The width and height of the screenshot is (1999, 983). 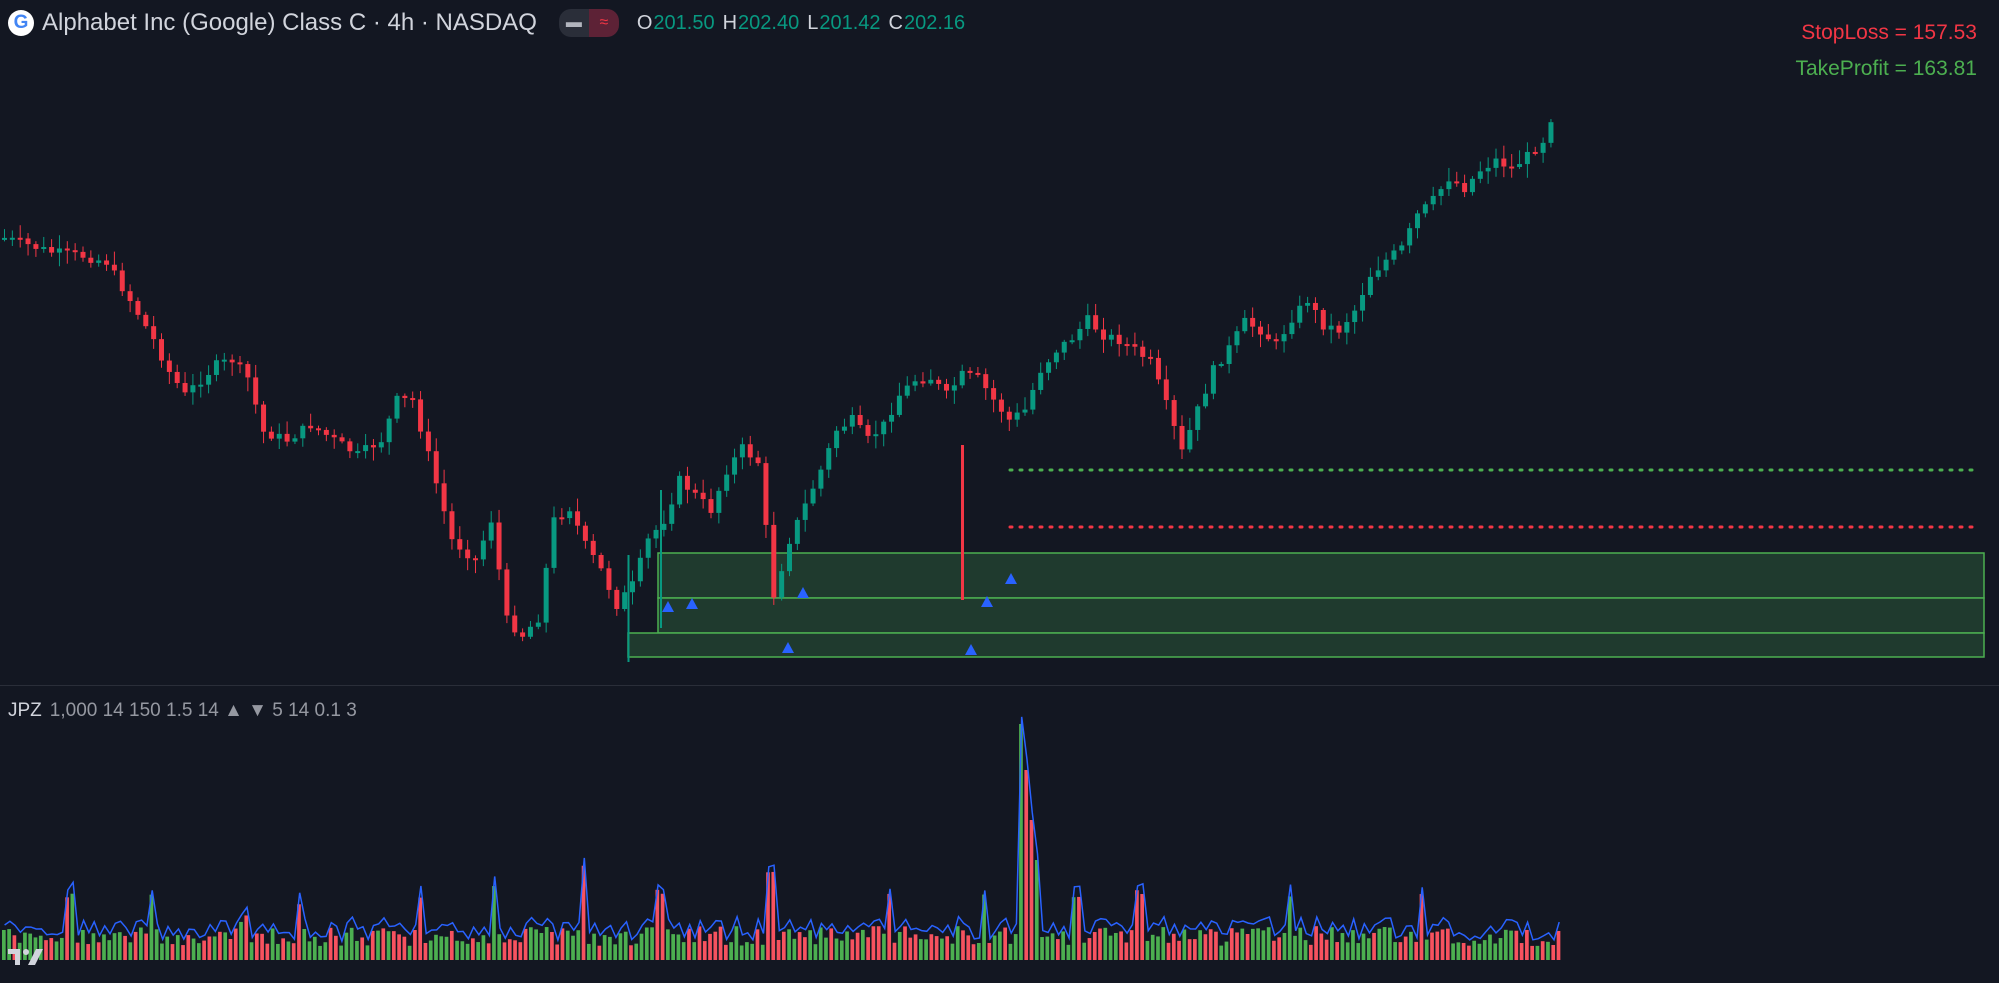 I want to click on ohlc-values: O201.50 H202.40 L201.42 C202.16, so click(x=801, y=23).